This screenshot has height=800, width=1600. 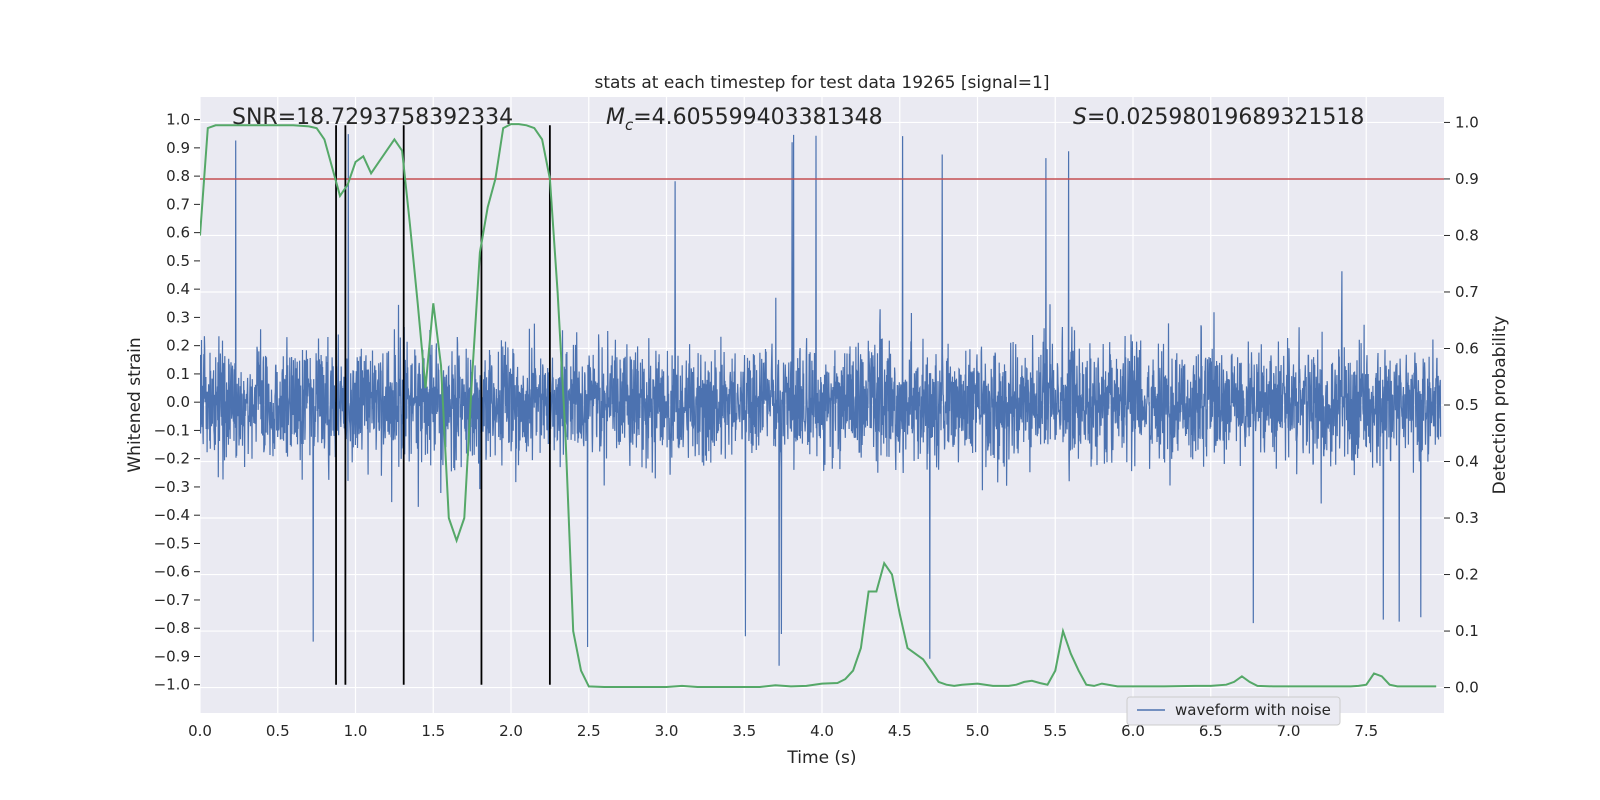 What do you see at coordinates (589, 731) in the screenshot?
I see `x-tick-label: 2.5` at bounding box center [589, 731].